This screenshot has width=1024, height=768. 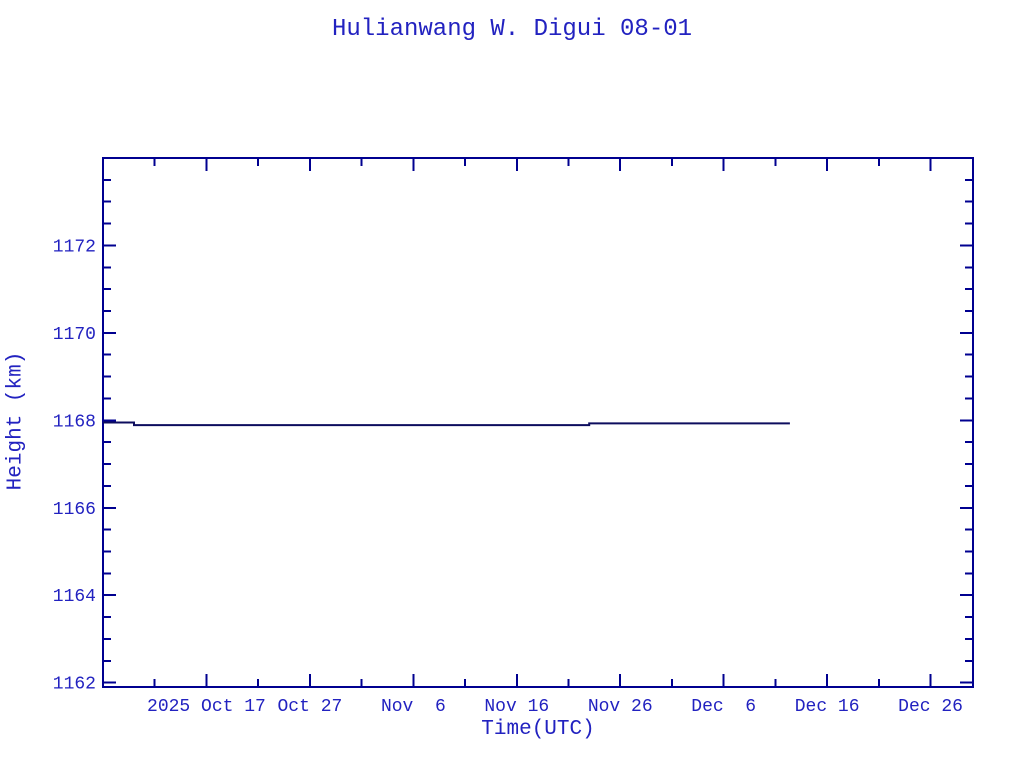 What do you see at coordinates (930, 707) in the screenshot?
I see `x-tick-label: Dec 26` at bounding box center [930, 707].